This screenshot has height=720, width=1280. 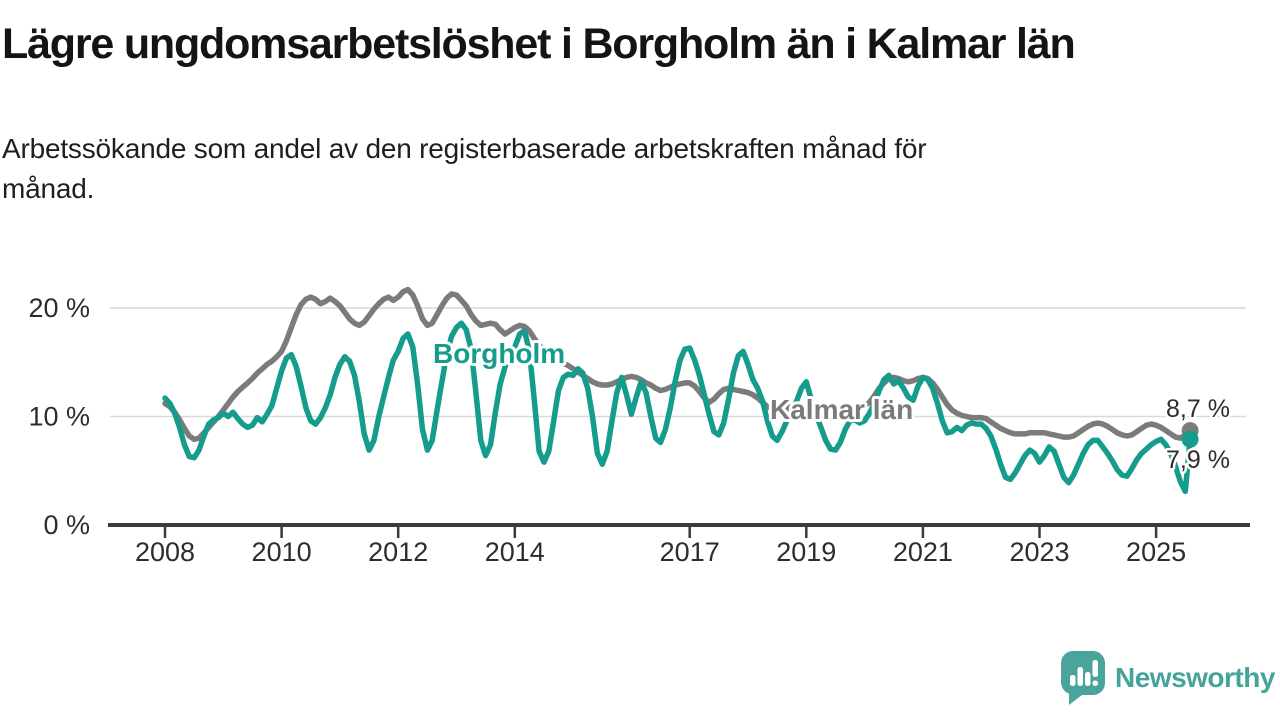 I want to click on newsworthy-logo: Newsworthy, so click(x=1167, y=678).